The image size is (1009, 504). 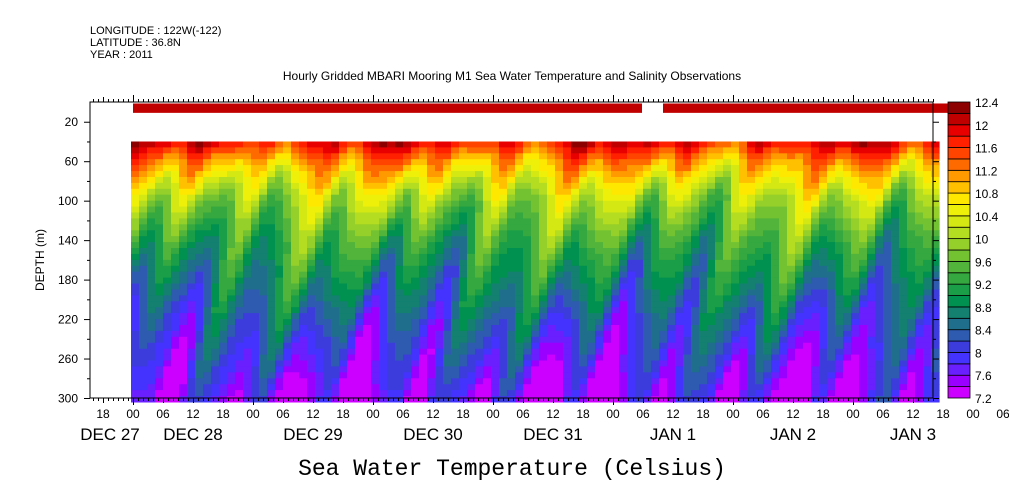 I want to click on colorbar-label: 11.2, so click(x=986, y=171).